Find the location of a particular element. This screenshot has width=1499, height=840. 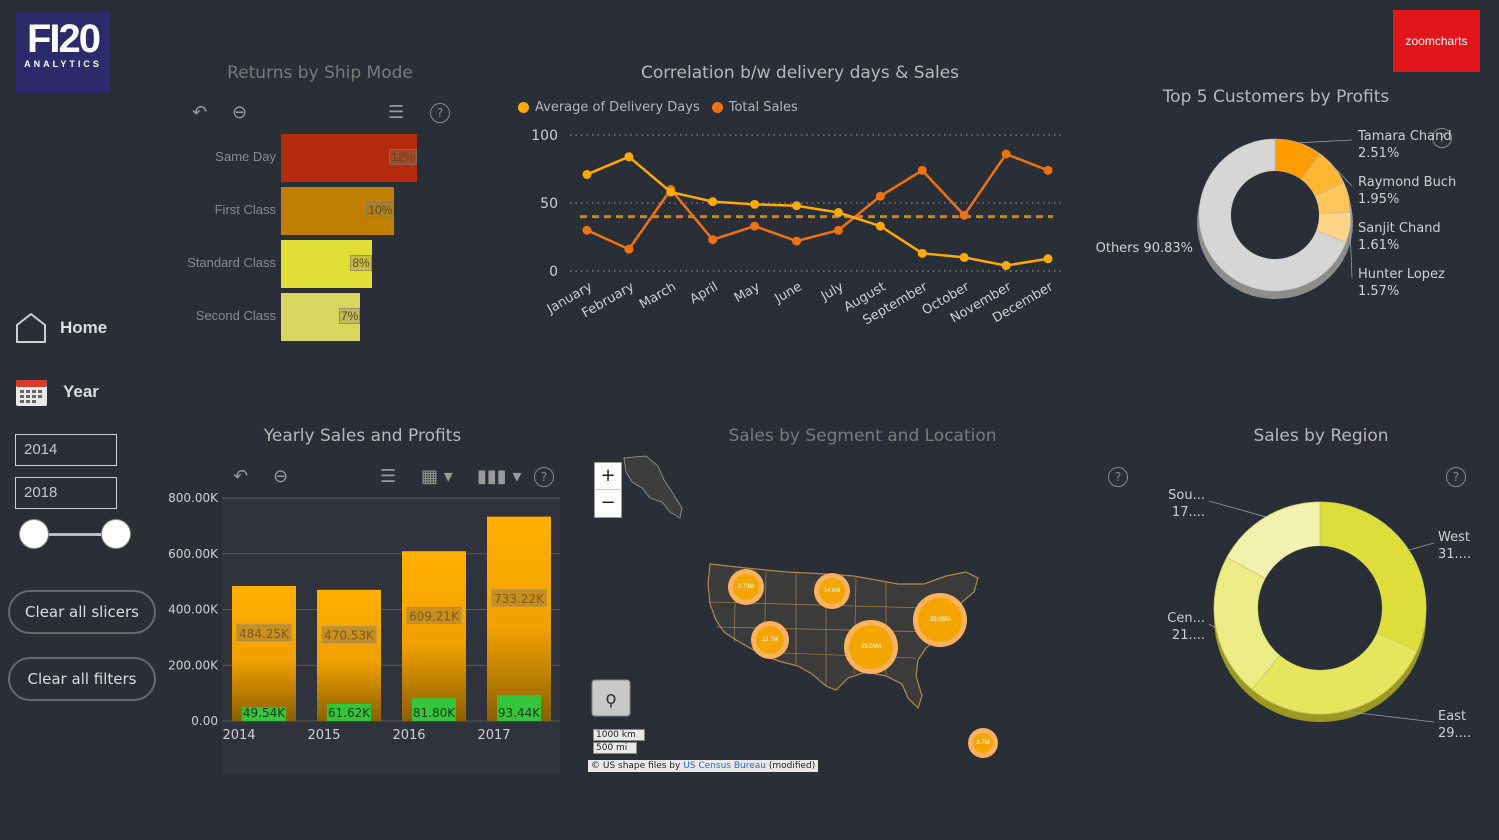

lasso-button is located at coordinates (611, 698).